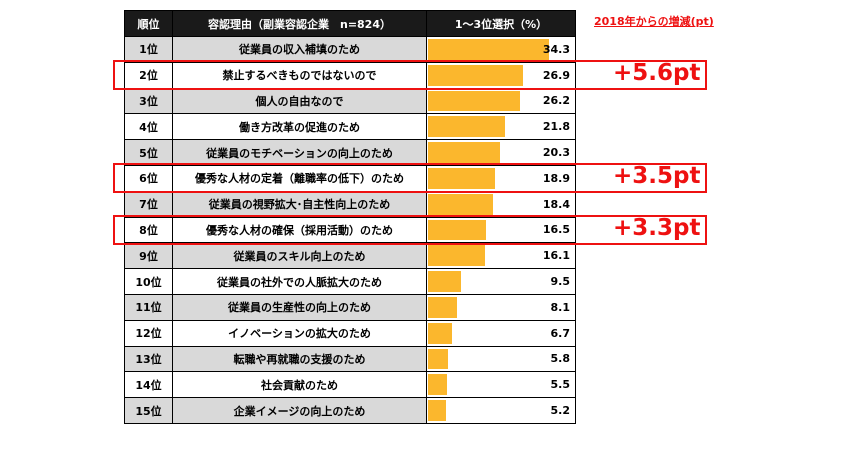 This screenshot has height=450, width=846. I want to click on table-row: 6位 優秀な人材の定着（離職率の低下）のため 18.9, so click(350, 178).